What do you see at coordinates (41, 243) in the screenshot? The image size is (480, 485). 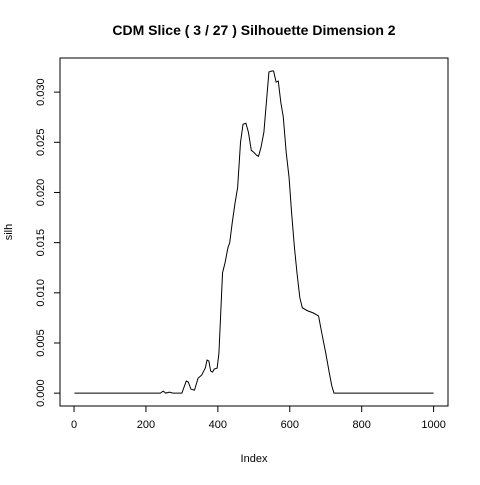 I see `y-tick-label: 0.015` at bounding box center [41, 243].